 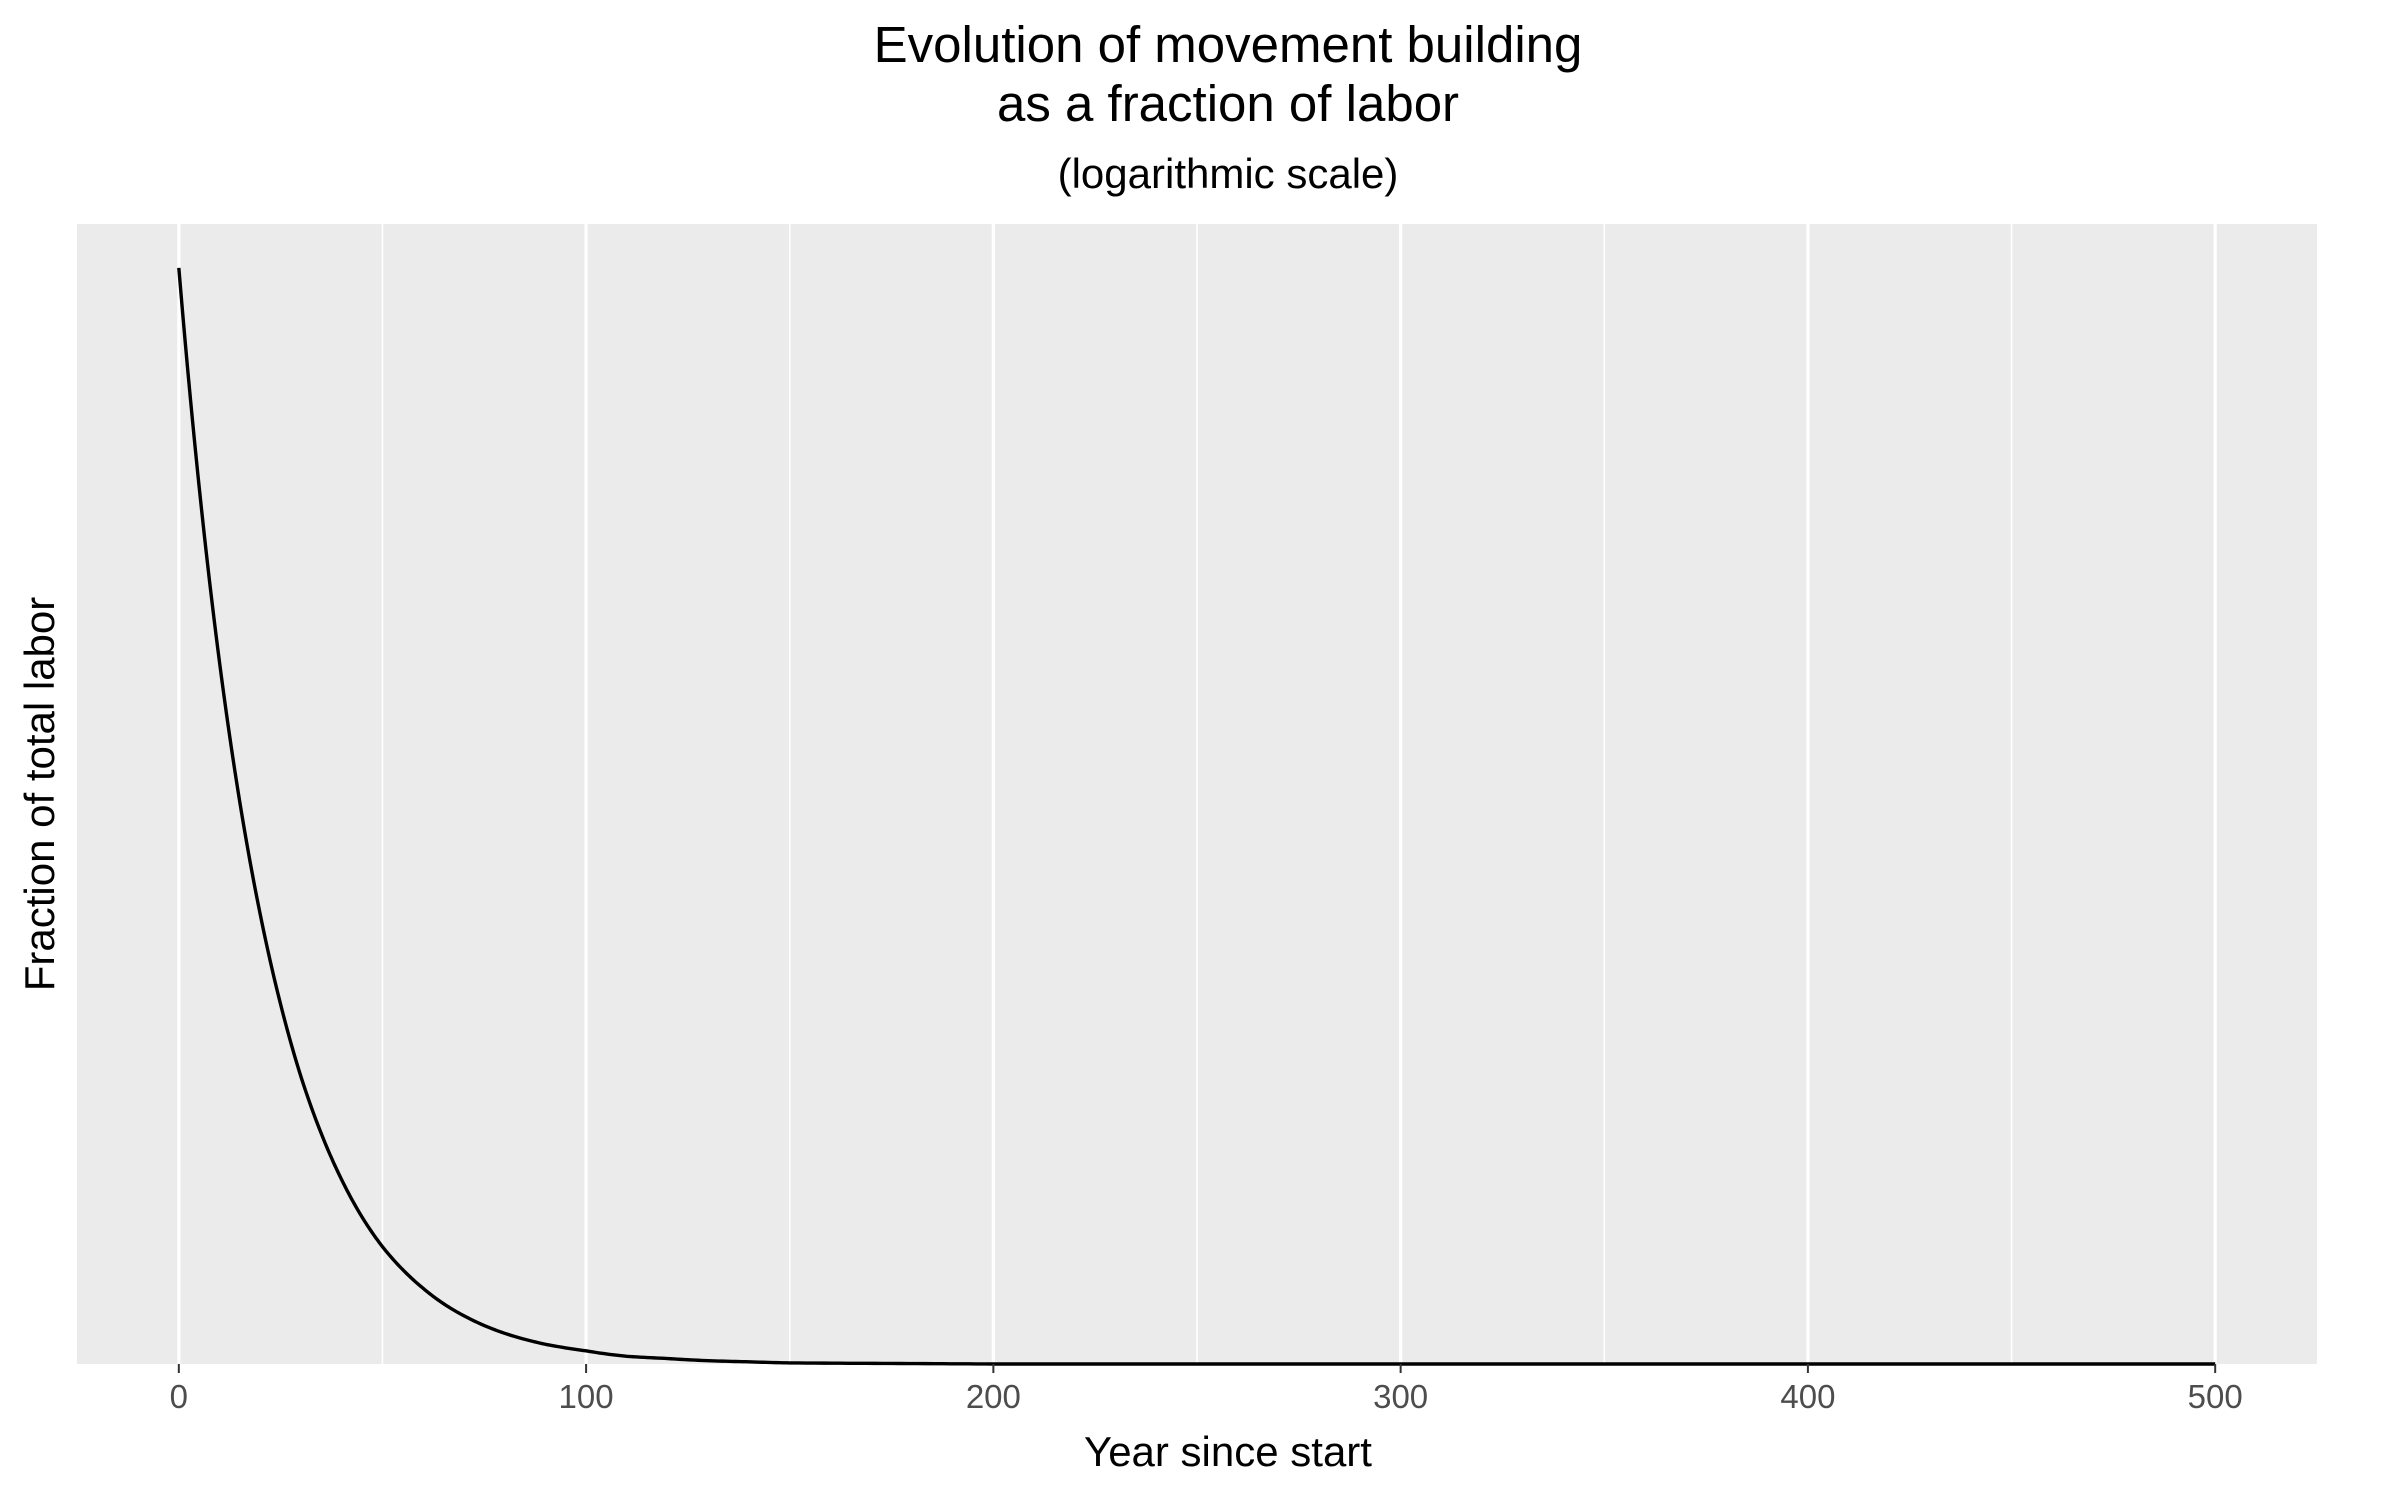 I want to click on x-tick-label: 500, so click(x=2215, y=1396).